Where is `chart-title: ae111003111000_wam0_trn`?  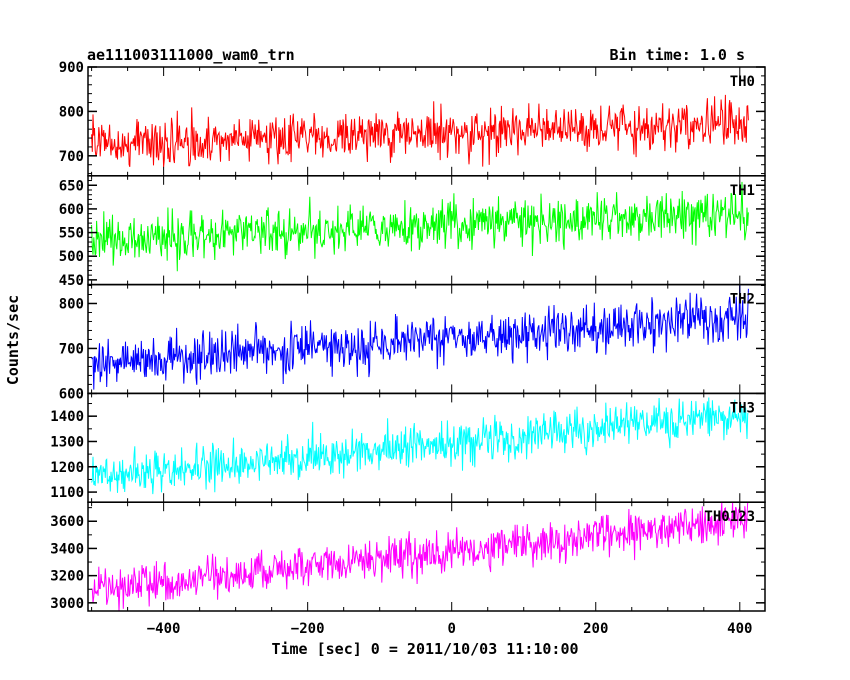 chart-title: ae111003111000_wam0_trn is located at coordinates (191, 55).